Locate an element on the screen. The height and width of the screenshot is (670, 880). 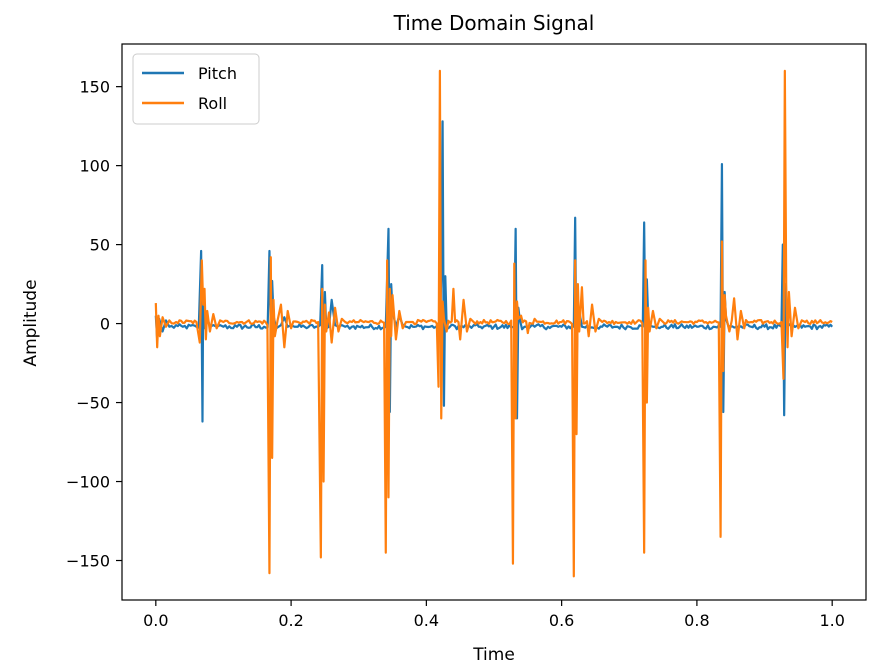
y-tick-label: −50 is located at coordinates (93, 403).